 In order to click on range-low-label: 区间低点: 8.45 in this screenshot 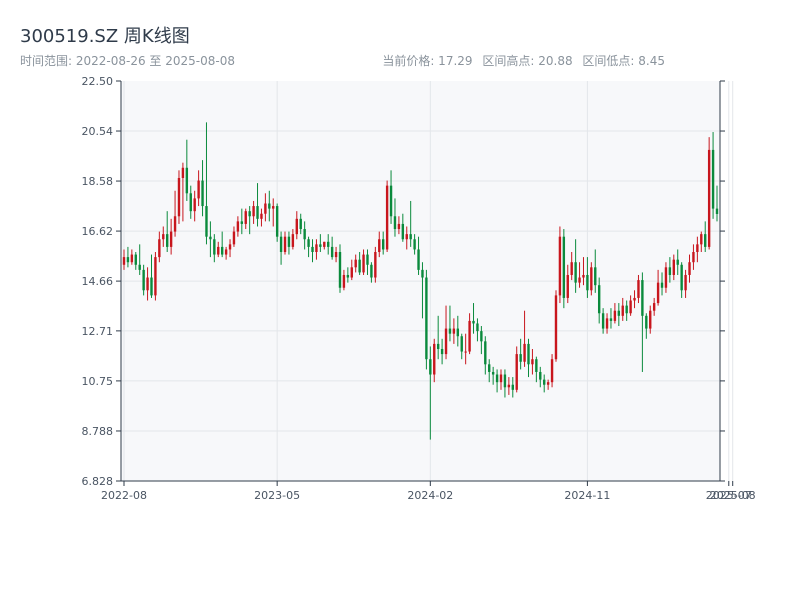, I will do `click(623, 61)`.